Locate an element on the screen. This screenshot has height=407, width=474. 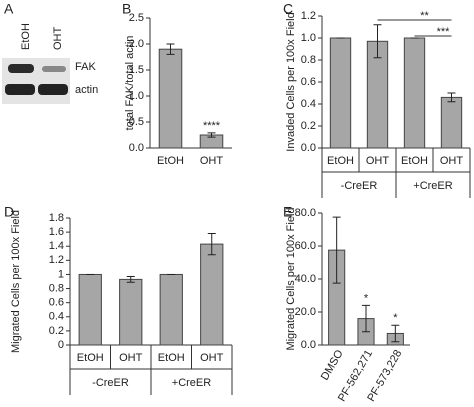
y-tick-label: 1.5 is located at coordinates (136, 70).